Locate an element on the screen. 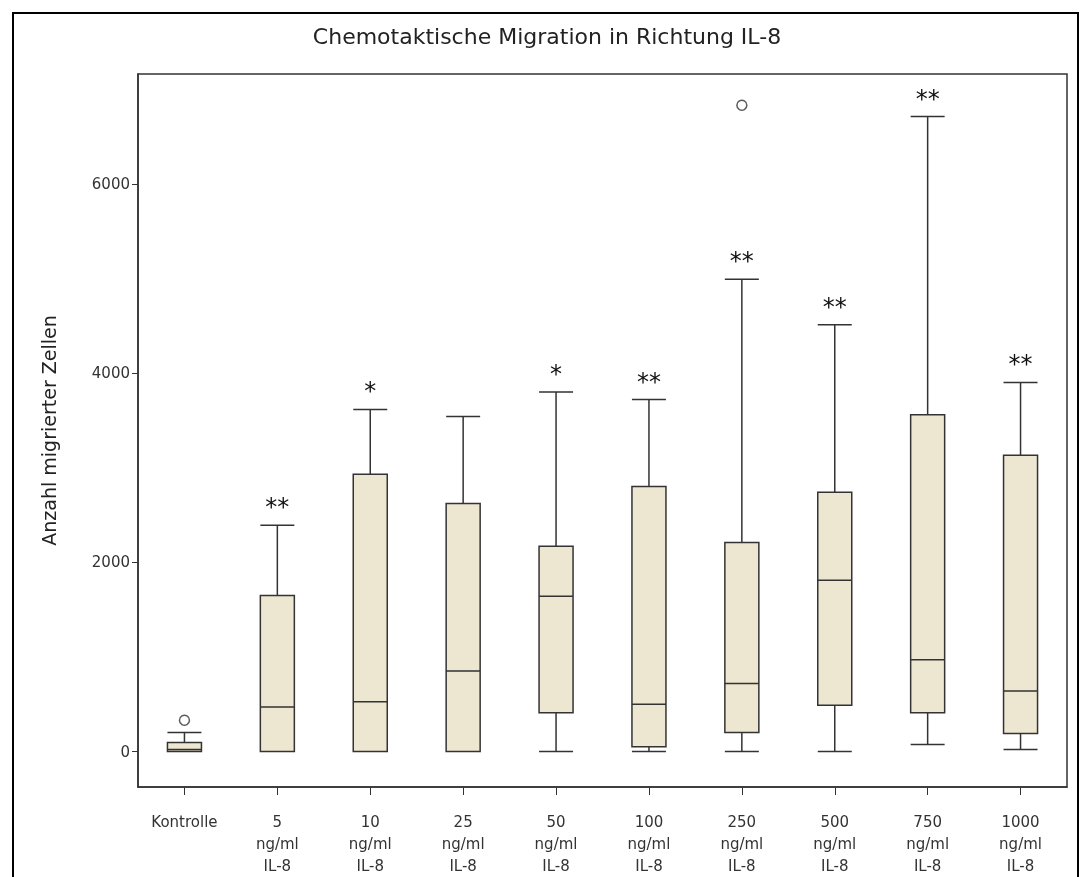 The width and height of the screenshot is (1081, 877). x-tick-label: 750 ng/ml IL-8 is located at coordinates (928, 844).